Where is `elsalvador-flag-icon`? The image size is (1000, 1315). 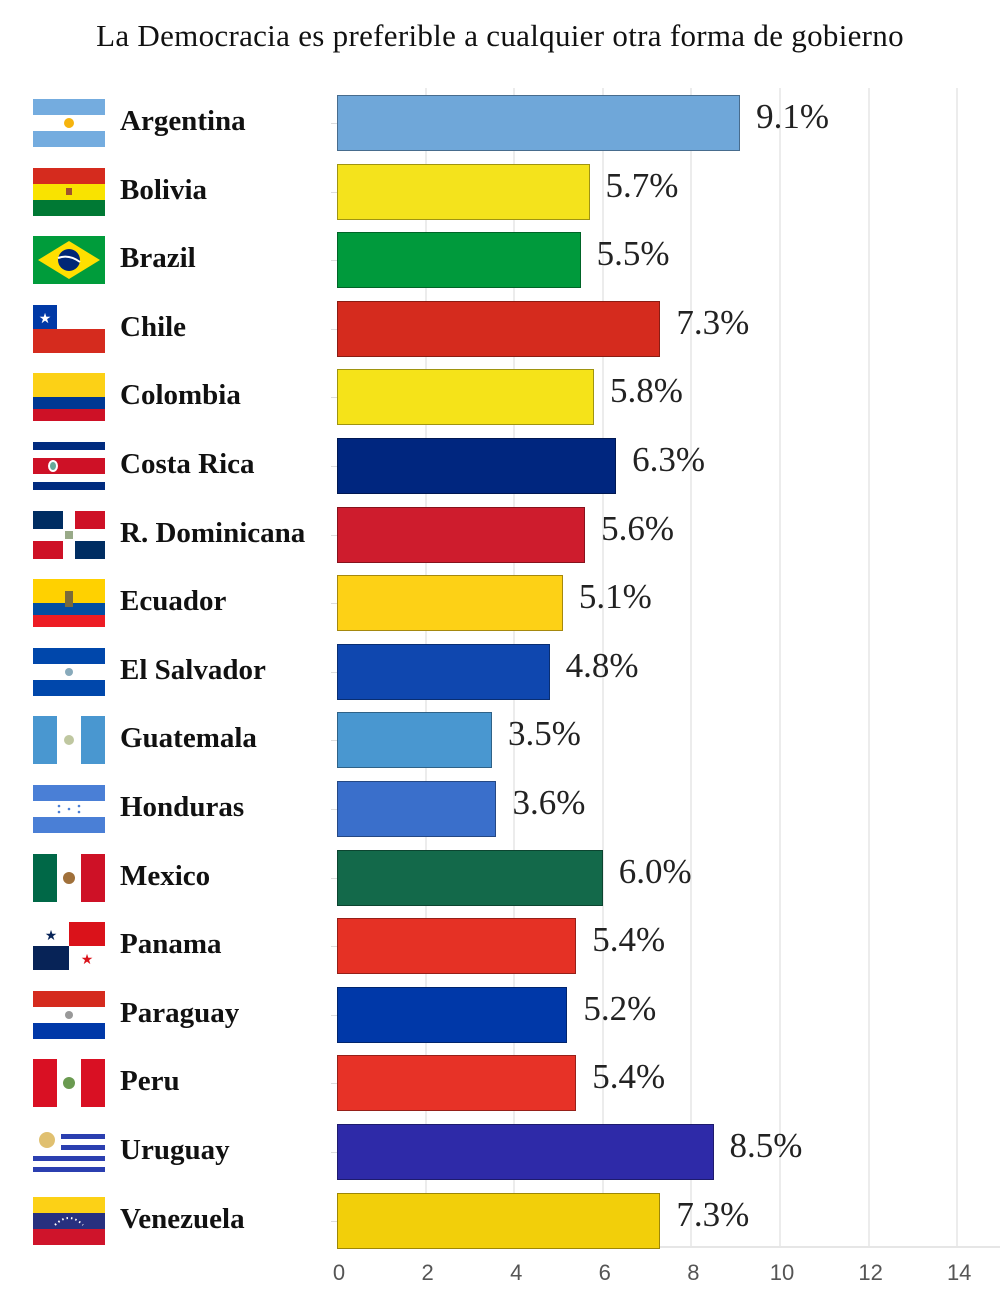
elsalvador-flag-icon is located at coordinates (69, 671).